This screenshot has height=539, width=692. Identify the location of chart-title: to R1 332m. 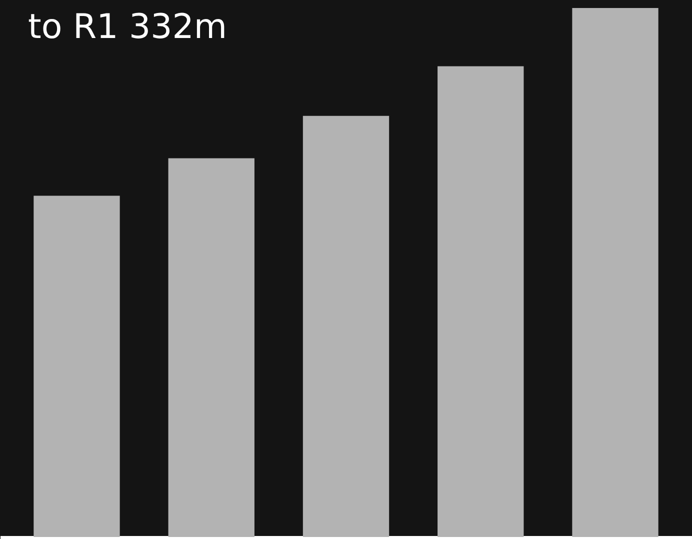
(128, 27).